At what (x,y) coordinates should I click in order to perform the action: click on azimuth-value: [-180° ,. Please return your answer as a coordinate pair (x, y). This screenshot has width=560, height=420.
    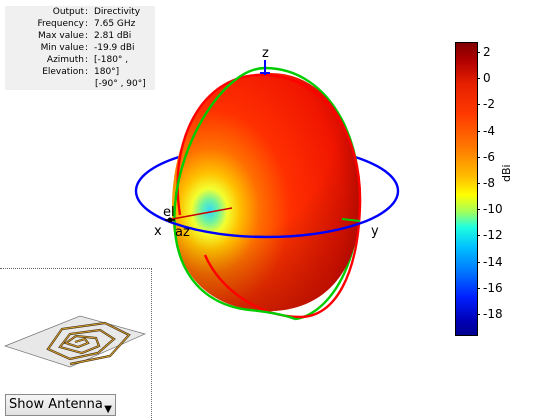
    Looking at the image, I should click on (111, 60).